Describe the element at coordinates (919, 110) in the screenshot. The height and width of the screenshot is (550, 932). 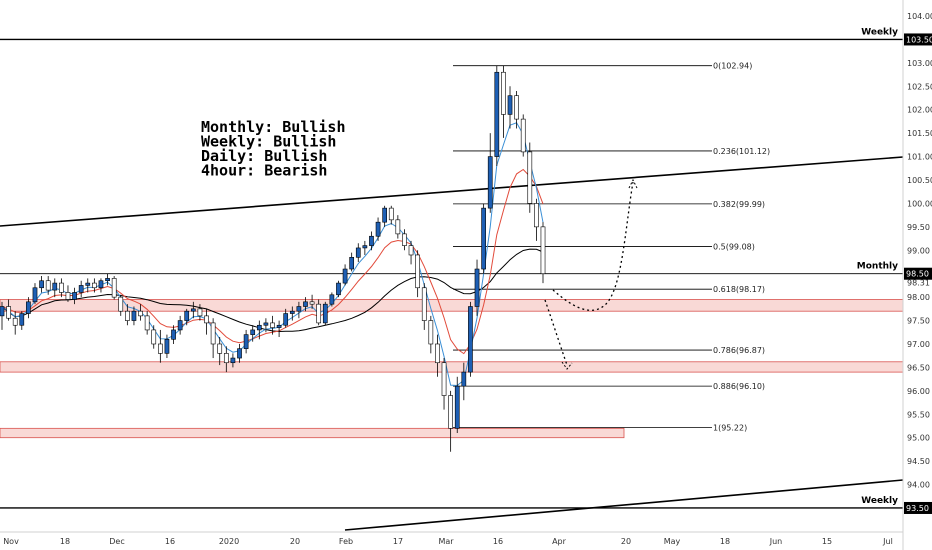
I see `price-tick-4: 102.00` at that location.